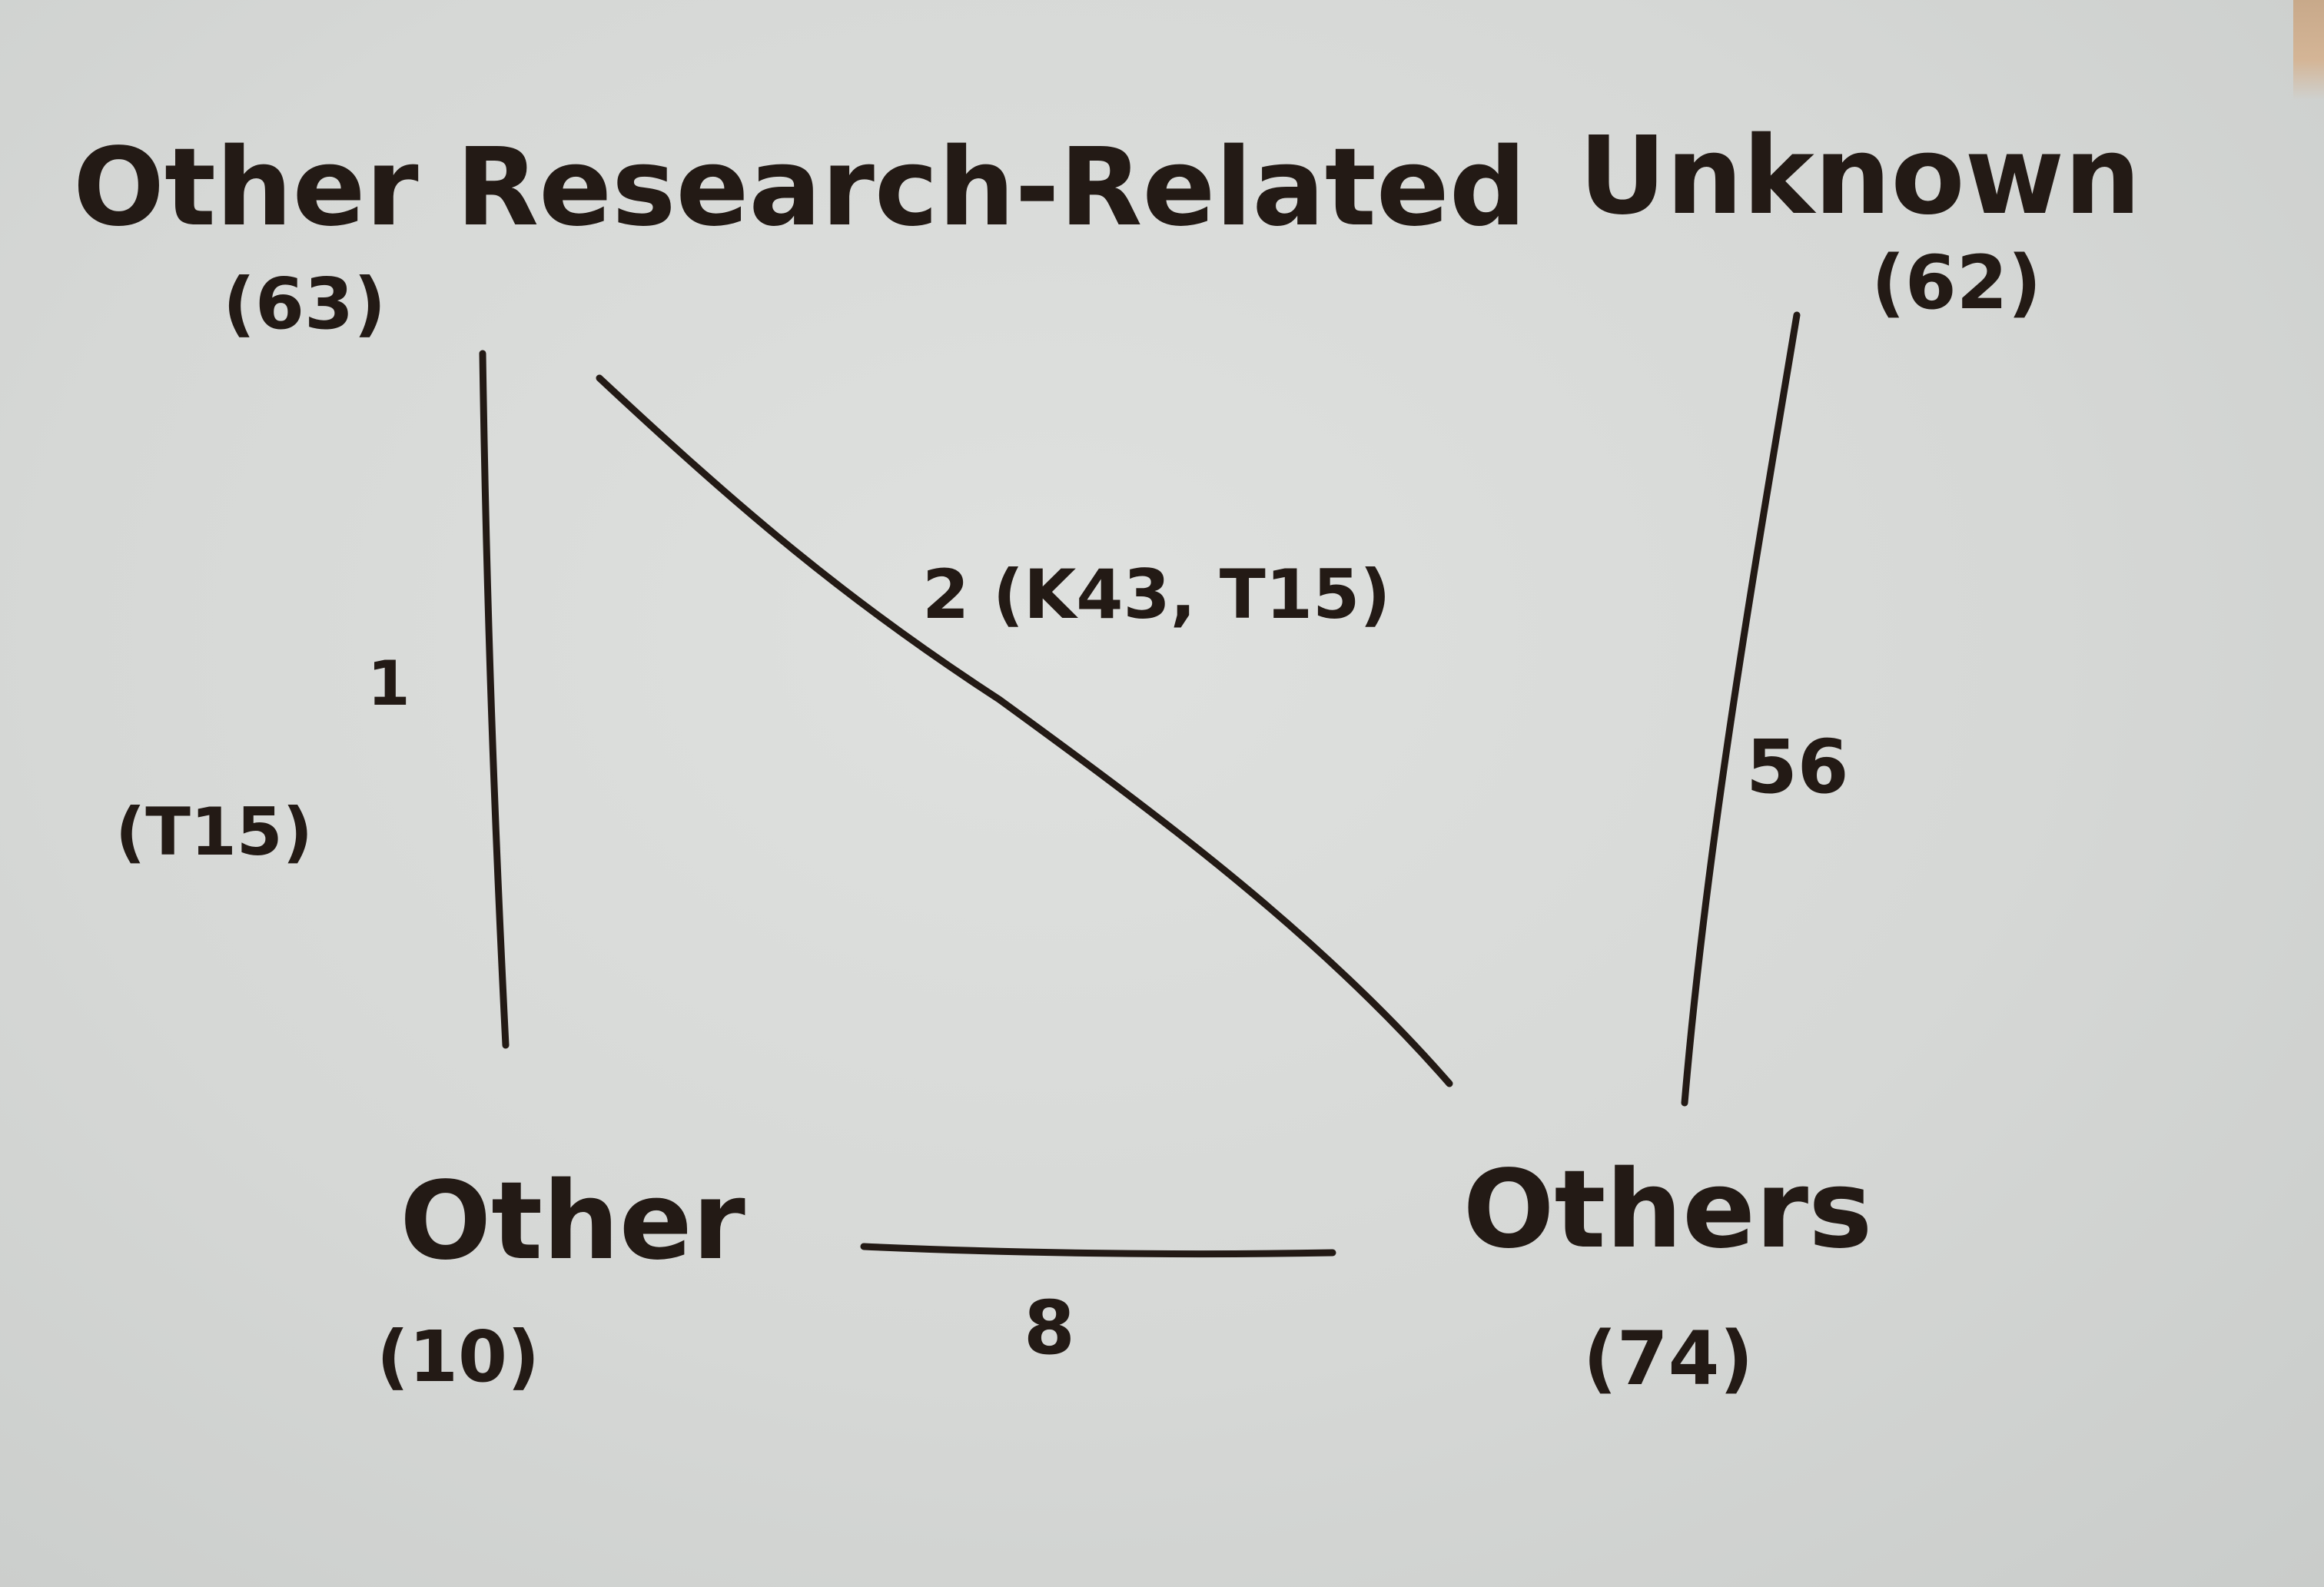  I want to click on edge-label-research-others: 2 (K43, T15), so click(1156, 595).